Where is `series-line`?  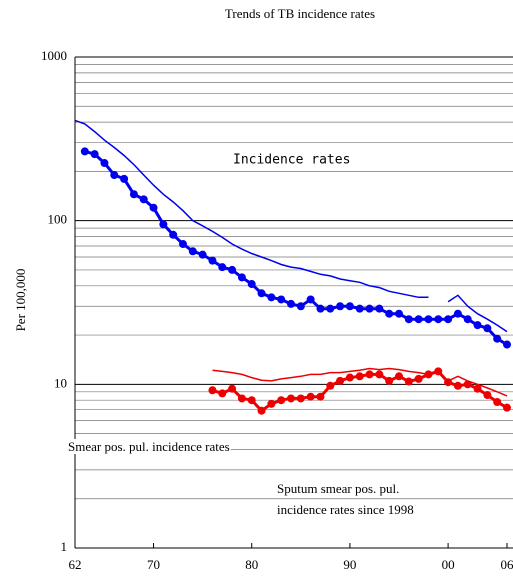
series-line is located at coordinates (360, 382).